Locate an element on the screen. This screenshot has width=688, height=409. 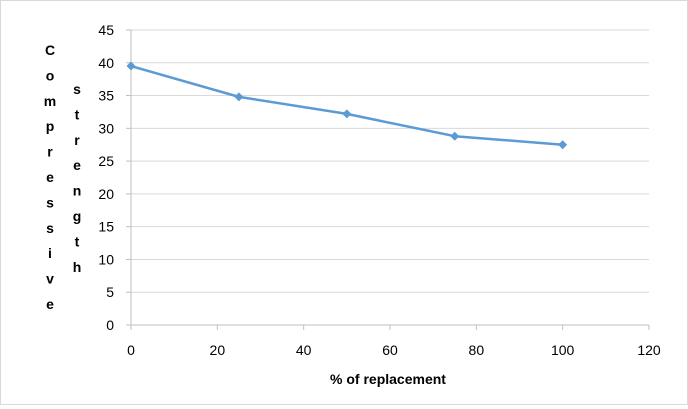
data-markers is located at coordinates (347, 105).